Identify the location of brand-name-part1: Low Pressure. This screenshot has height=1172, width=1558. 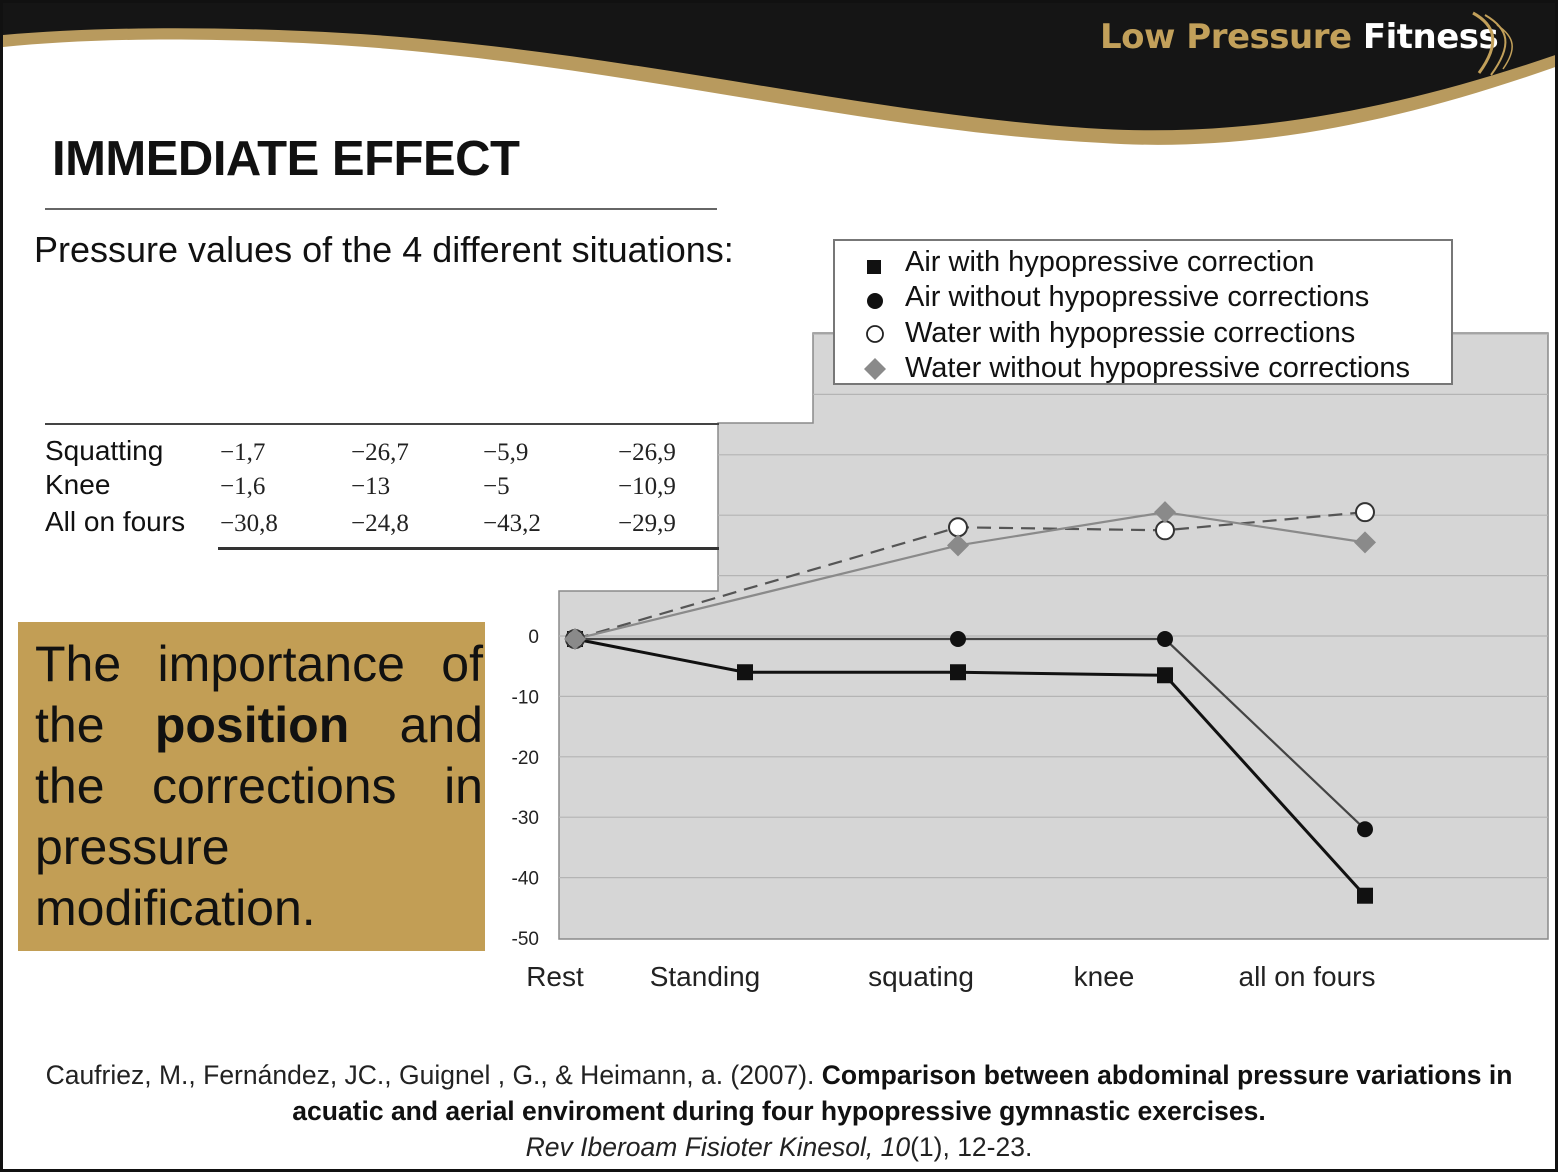
(1226, 37).